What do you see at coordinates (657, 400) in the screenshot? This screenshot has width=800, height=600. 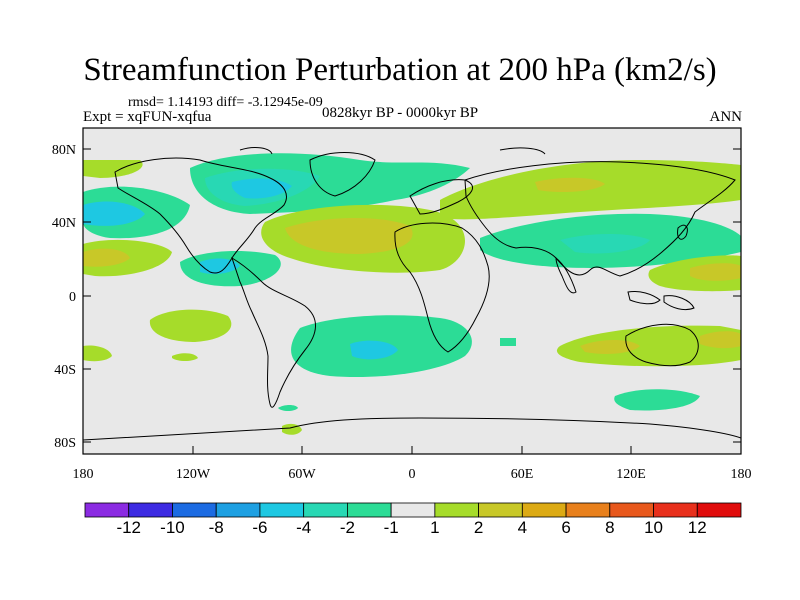 I see `contour-neg-southern-indian` at bounding box center [657, 400].